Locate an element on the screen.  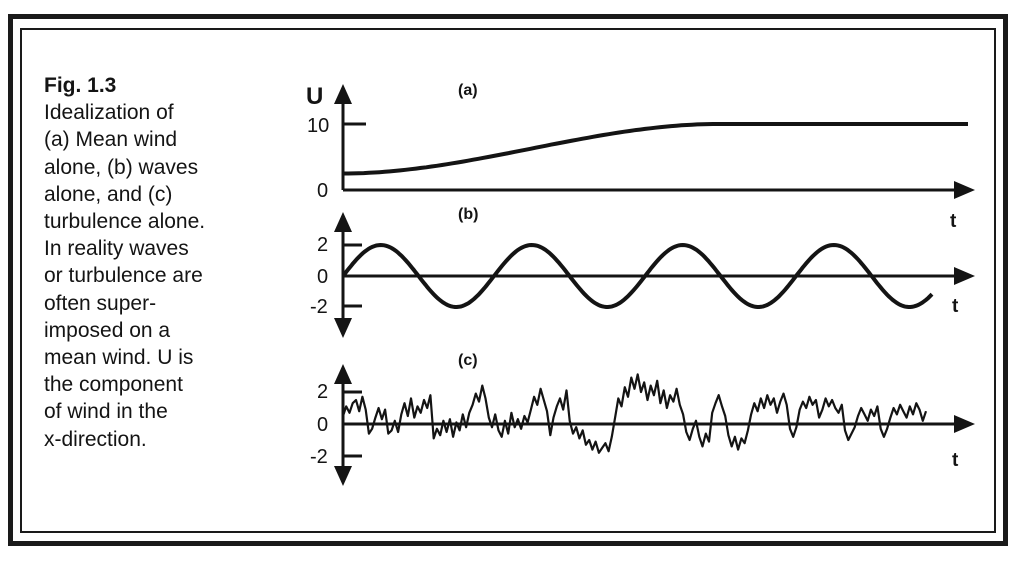
caption-line: alone, and (c) is located at coordinates (108, 194).